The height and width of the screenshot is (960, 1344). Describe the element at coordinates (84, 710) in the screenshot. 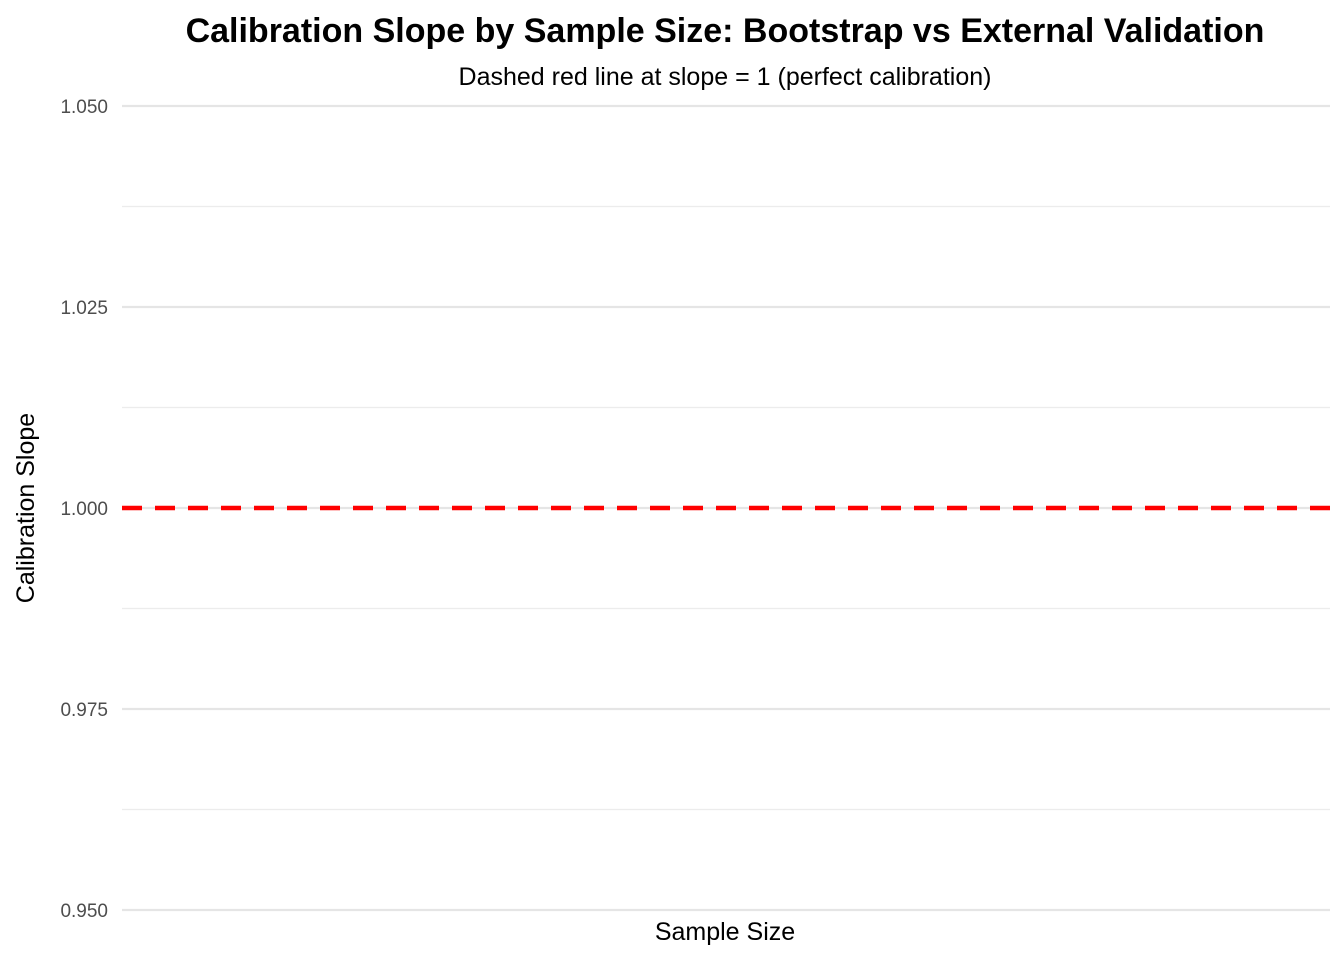

I see `y-tick-label-1: 0.975` at that location.